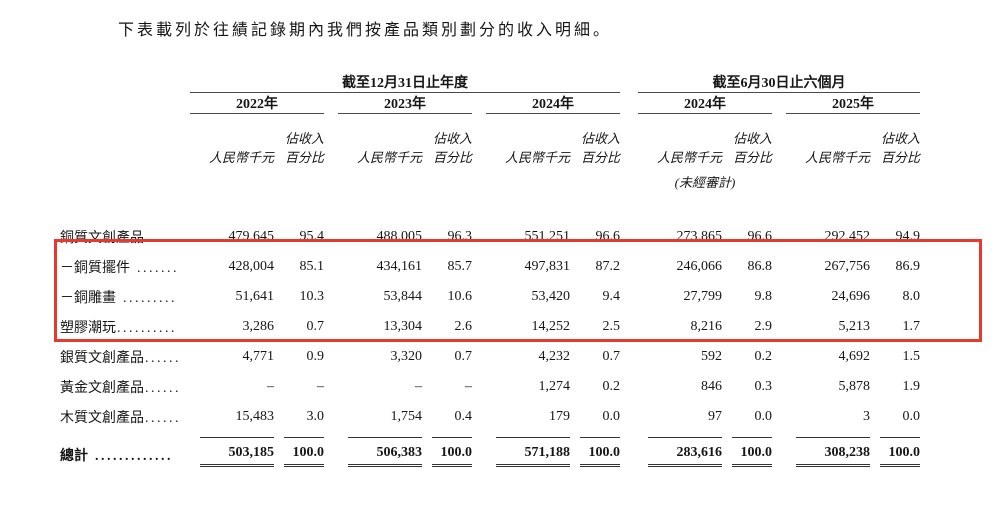 This screenshot has width=993, height=518. Describe the element at coordinates (232, 449) in the screenshot. I see `total-value: 503,185` at that location.